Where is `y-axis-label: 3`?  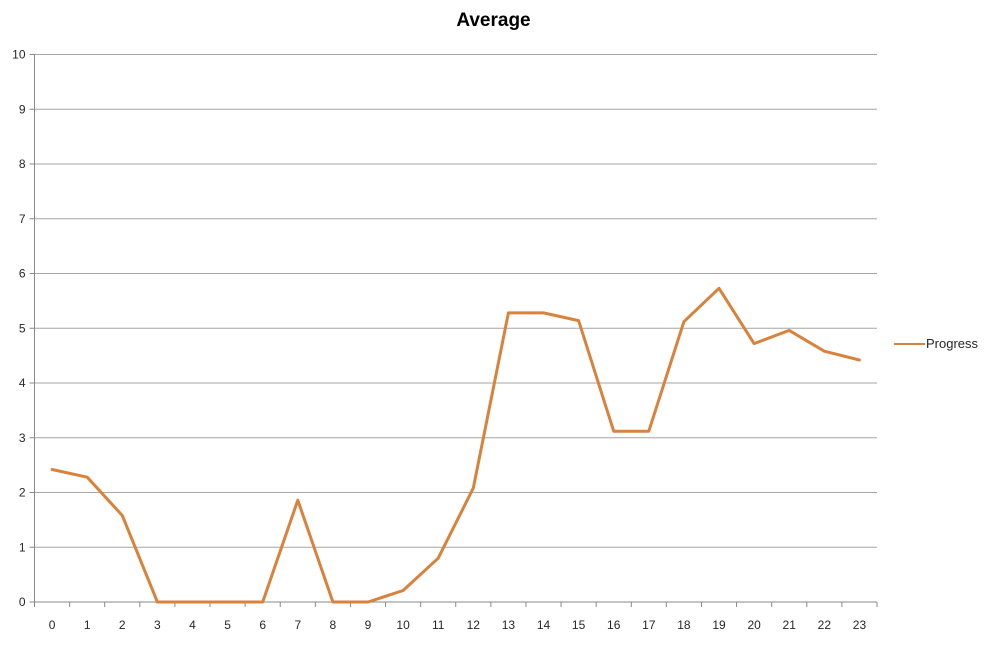 y-axis-label: 3 is located at coordinates (22, 438).